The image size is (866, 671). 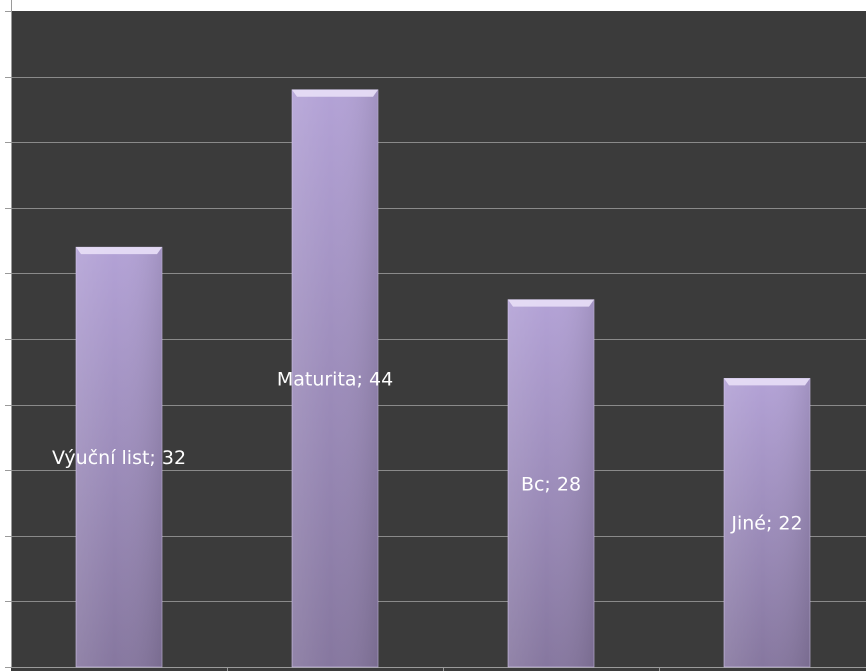 I want to click on bar-jine, so click(x=767, y=523).